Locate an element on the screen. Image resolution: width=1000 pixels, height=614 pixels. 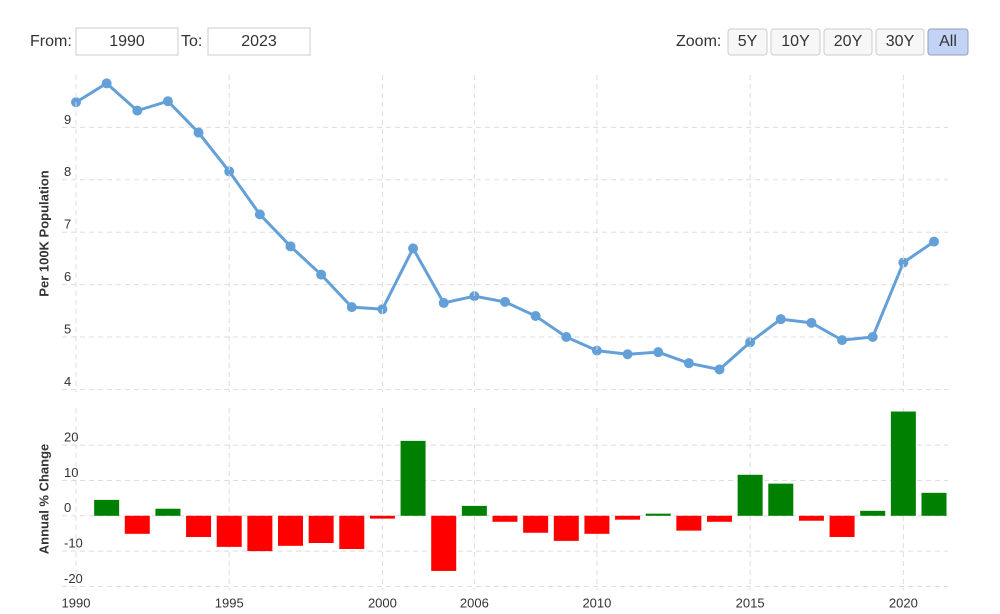
y-tick-label: 6 is located at coordinates (67, 276).